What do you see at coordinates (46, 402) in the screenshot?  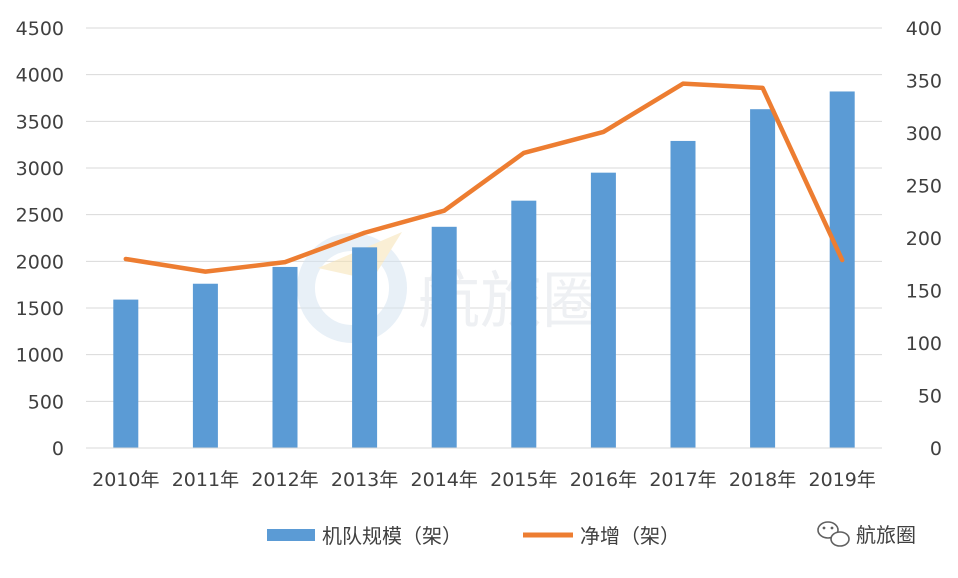 I see `y-left-tick-label: 500` at bounding box center [46, 402].